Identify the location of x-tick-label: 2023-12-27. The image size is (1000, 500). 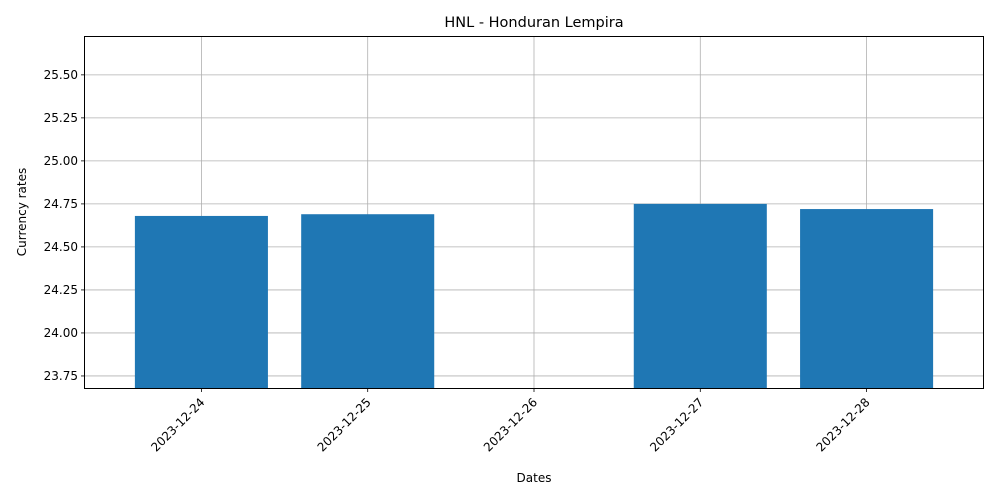
(676, 424).